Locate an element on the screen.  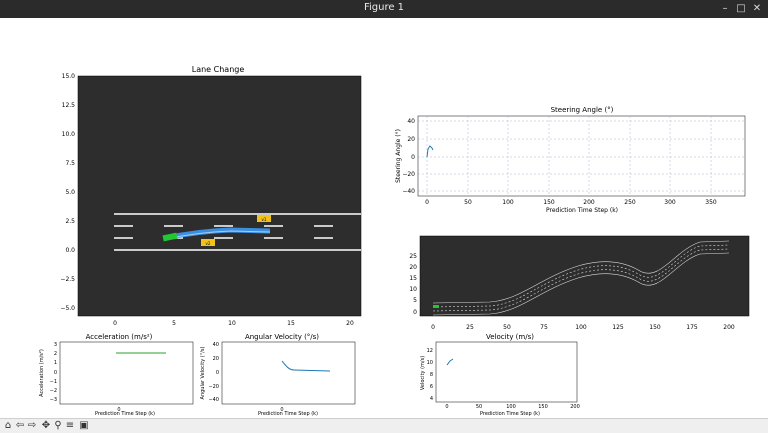
velocity-ytick: 10 is located at coordinates (430, 363).